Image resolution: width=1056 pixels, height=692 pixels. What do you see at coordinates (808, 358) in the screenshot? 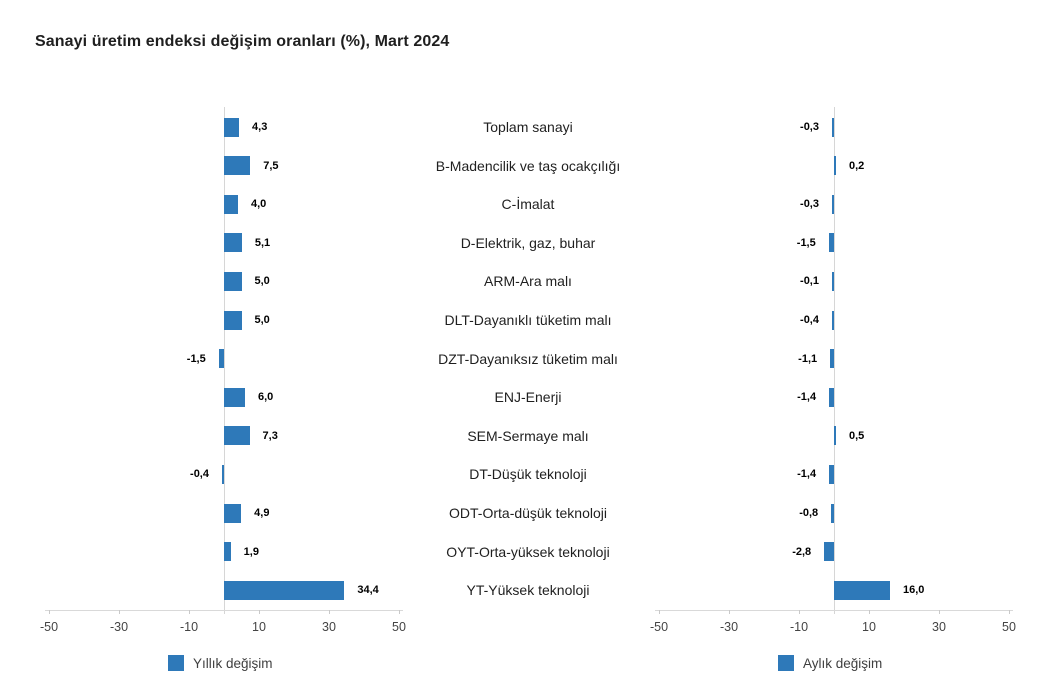
I see `value-label: -1,1` at bounding box center [808, 358].